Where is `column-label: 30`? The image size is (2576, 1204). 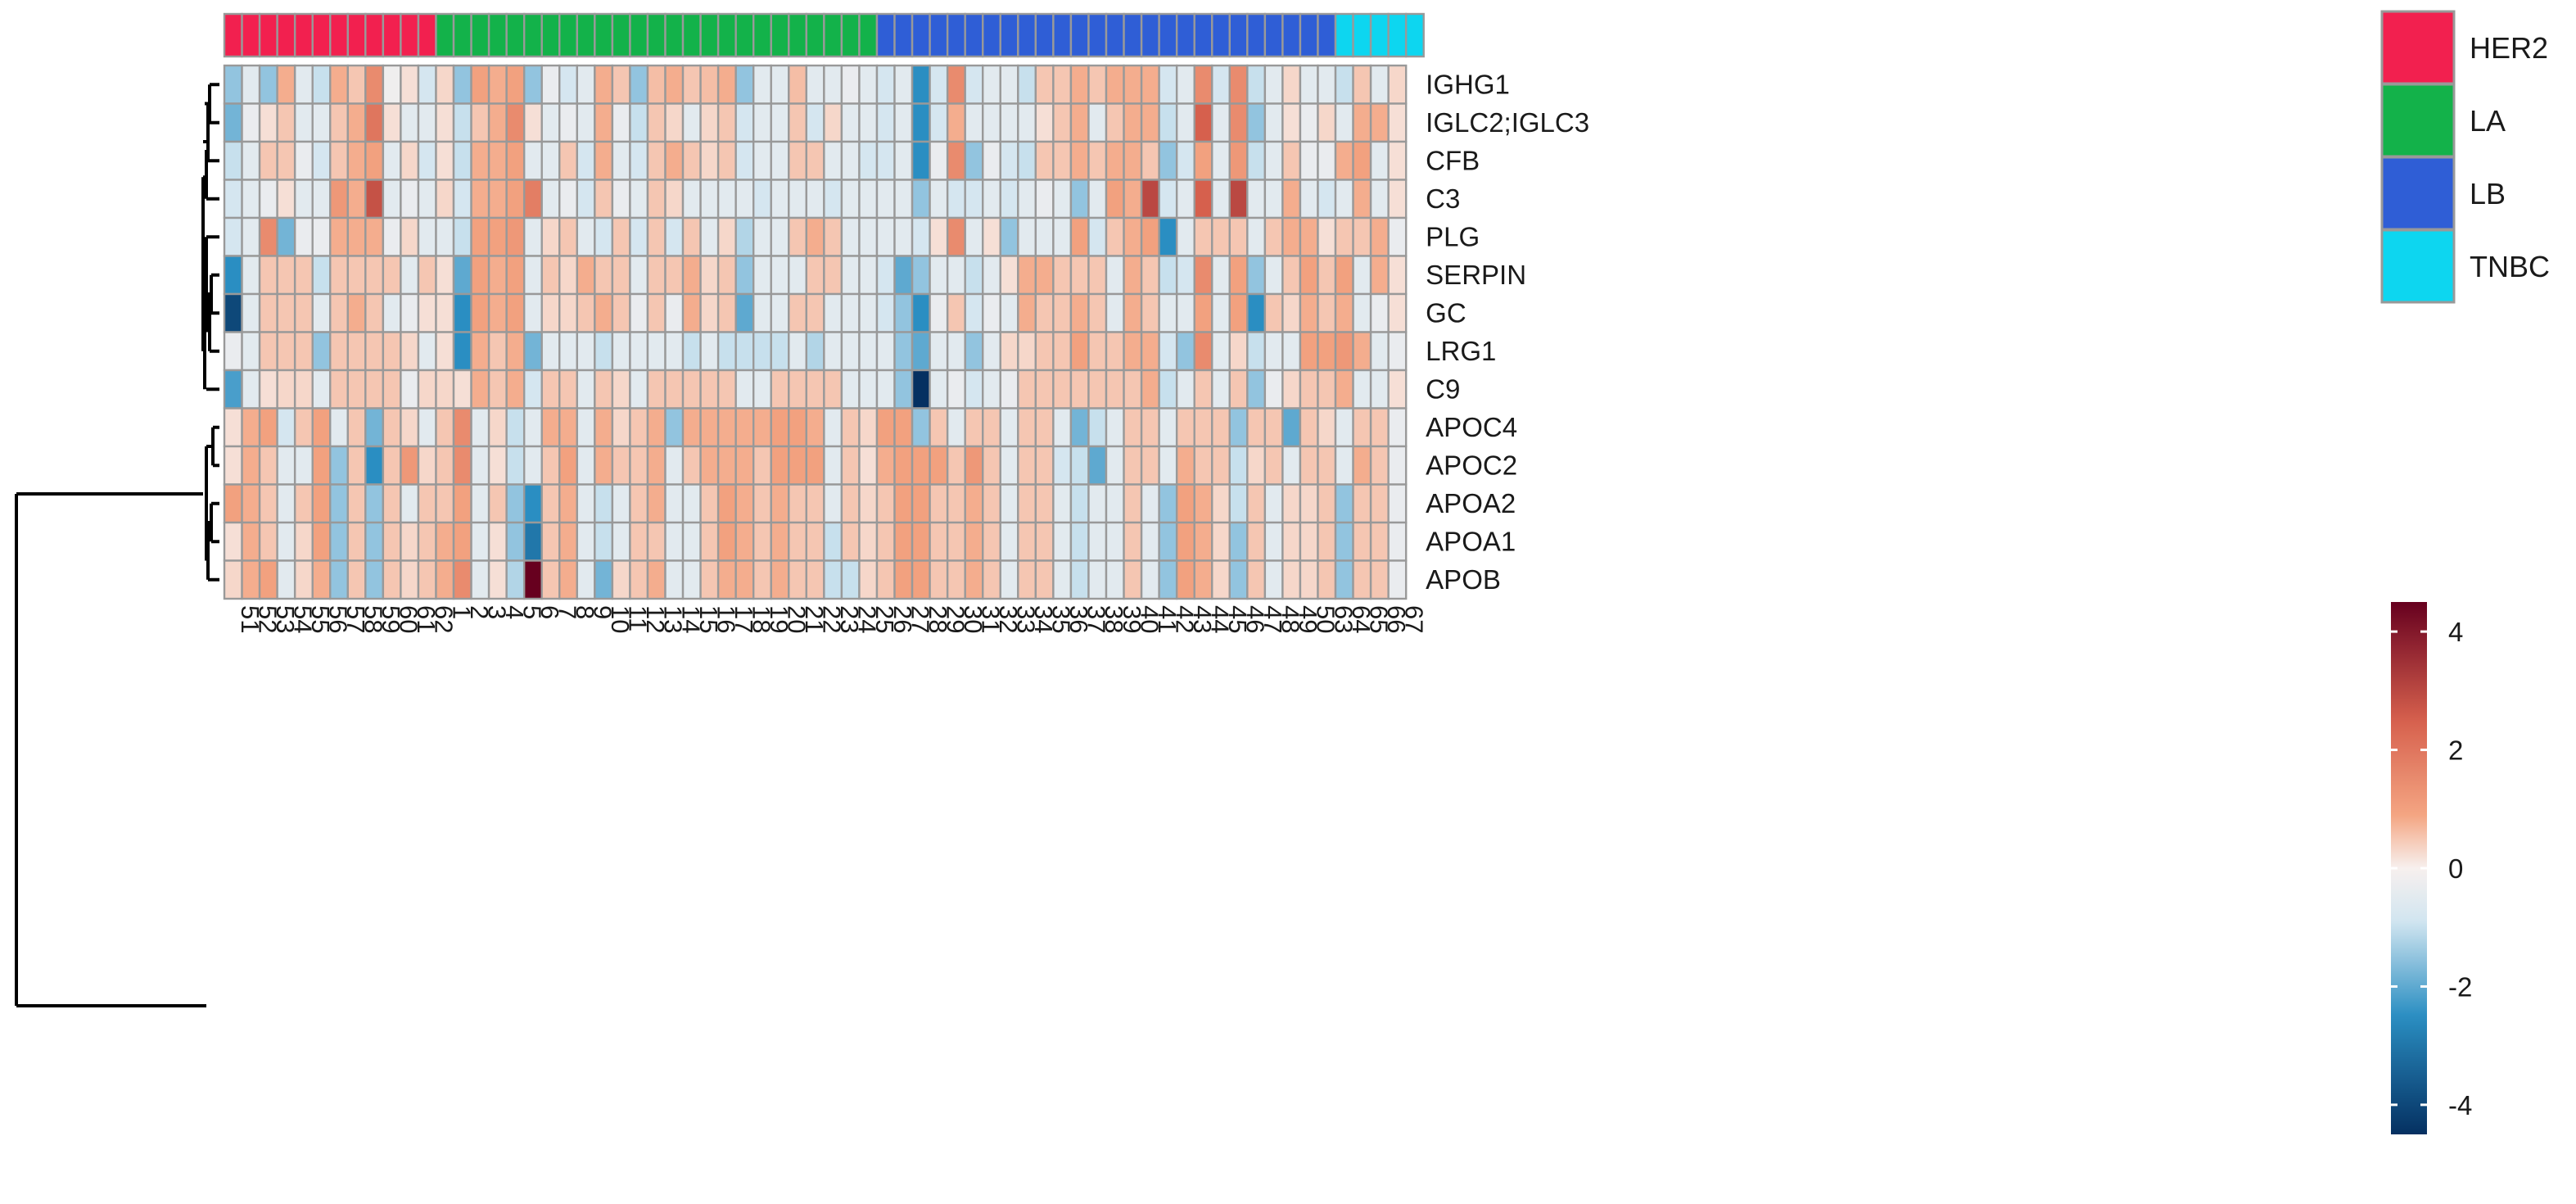 column-label: 30 is located at coordinates (973, 619).